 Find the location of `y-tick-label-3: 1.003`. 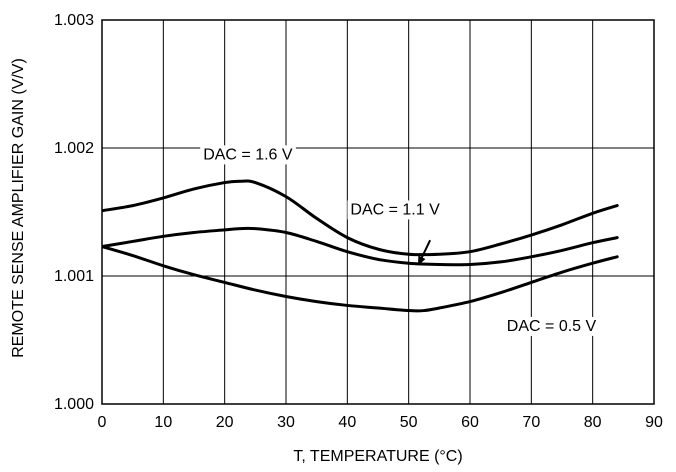

y-tick-label-3: 1.003 is located at coordinates (74, 20).